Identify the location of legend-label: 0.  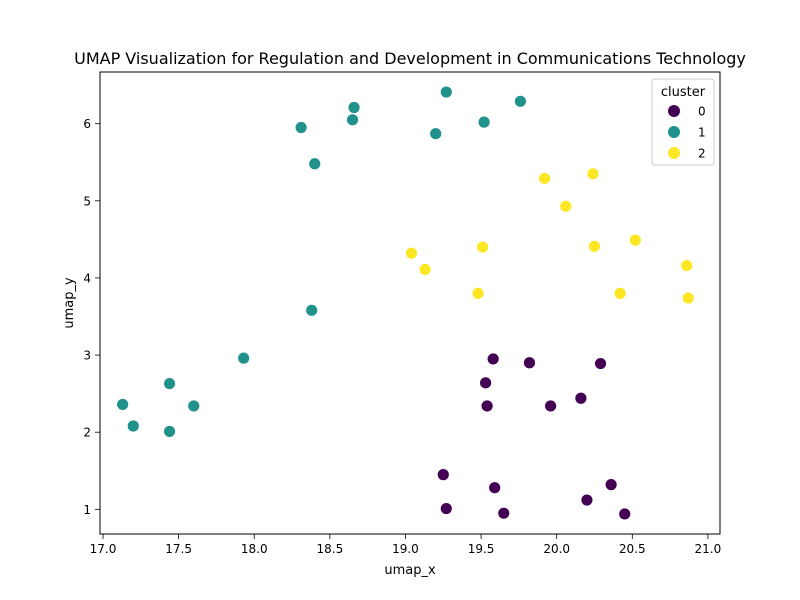
(702, 112).